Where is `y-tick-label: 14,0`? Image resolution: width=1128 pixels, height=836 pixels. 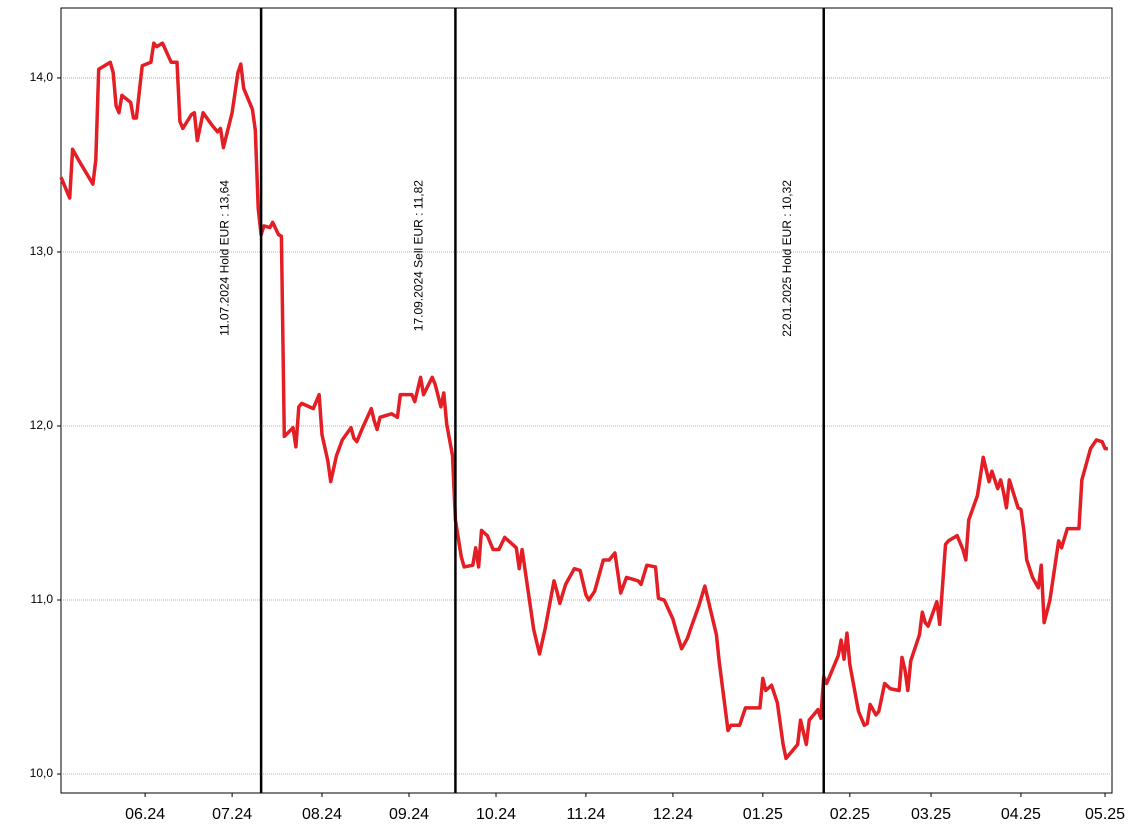
y-tick-label: 14,0 is located at coordinates (42, 77).